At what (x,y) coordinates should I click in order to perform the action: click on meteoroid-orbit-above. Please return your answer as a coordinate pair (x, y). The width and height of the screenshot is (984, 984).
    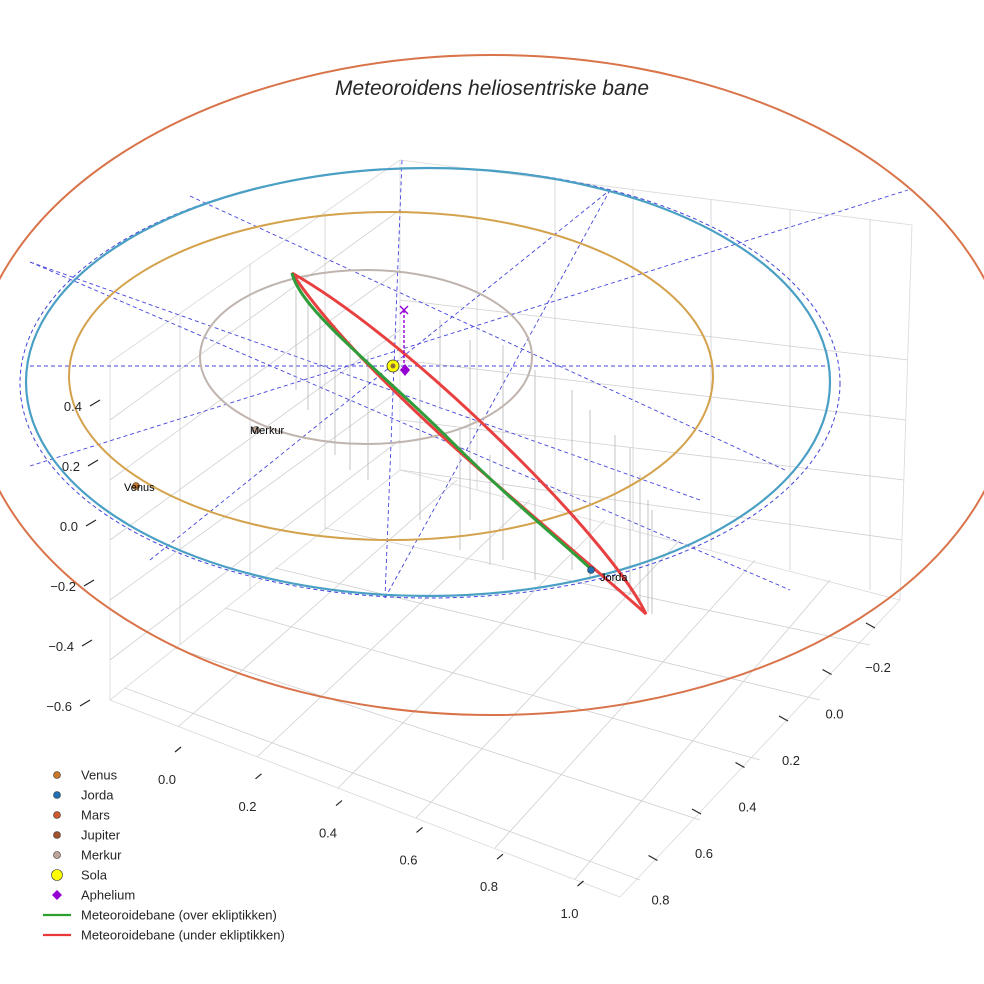
    Looking at the image, I should click on (442, 422).